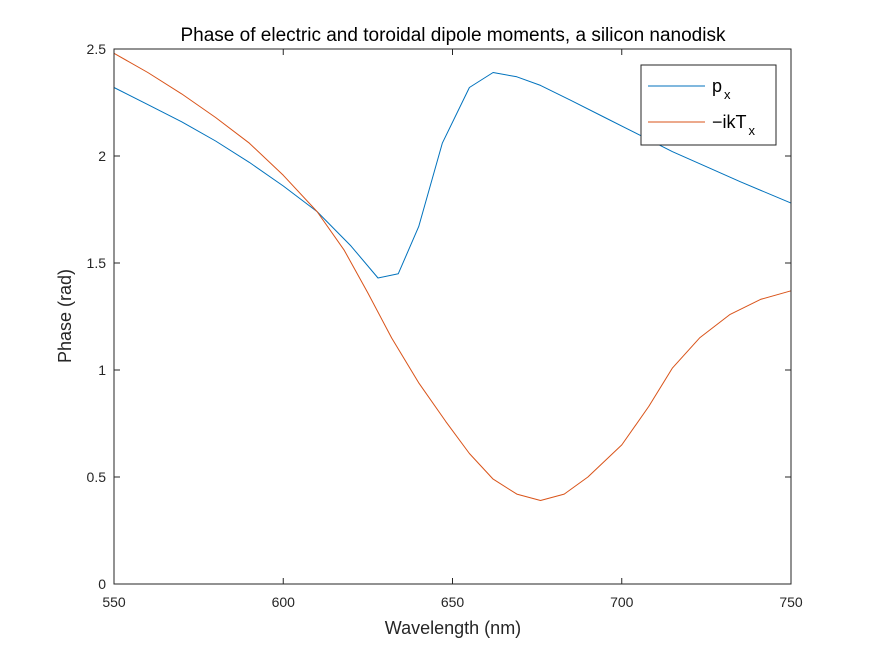 The image size is (875, 656). What do you see at coordinates (453, 628) in the screenshot?
I see `x-axis-label: Wavelength (nm)` at bounding box center [453, 628].